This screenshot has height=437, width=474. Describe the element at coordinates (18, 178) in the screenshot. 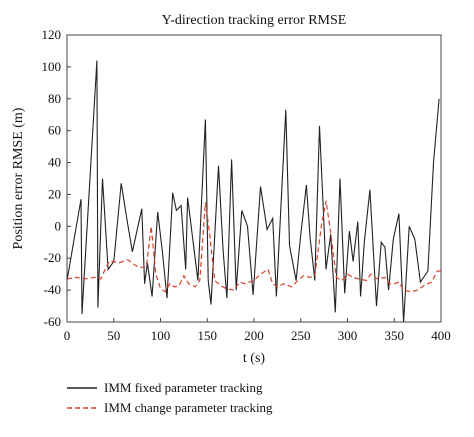

I see `y-axis-title: Position error RMSE (m)` at that location.